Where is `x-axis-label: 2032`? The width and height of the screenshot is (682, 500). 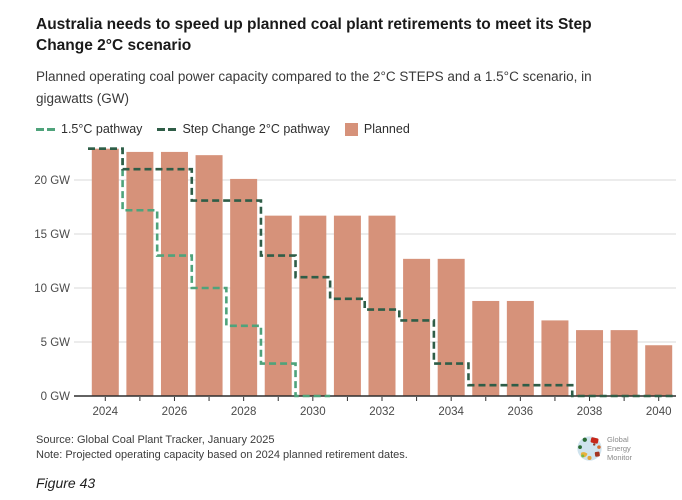
x-axis-label: 2032 is located at coordinates (382, 412).